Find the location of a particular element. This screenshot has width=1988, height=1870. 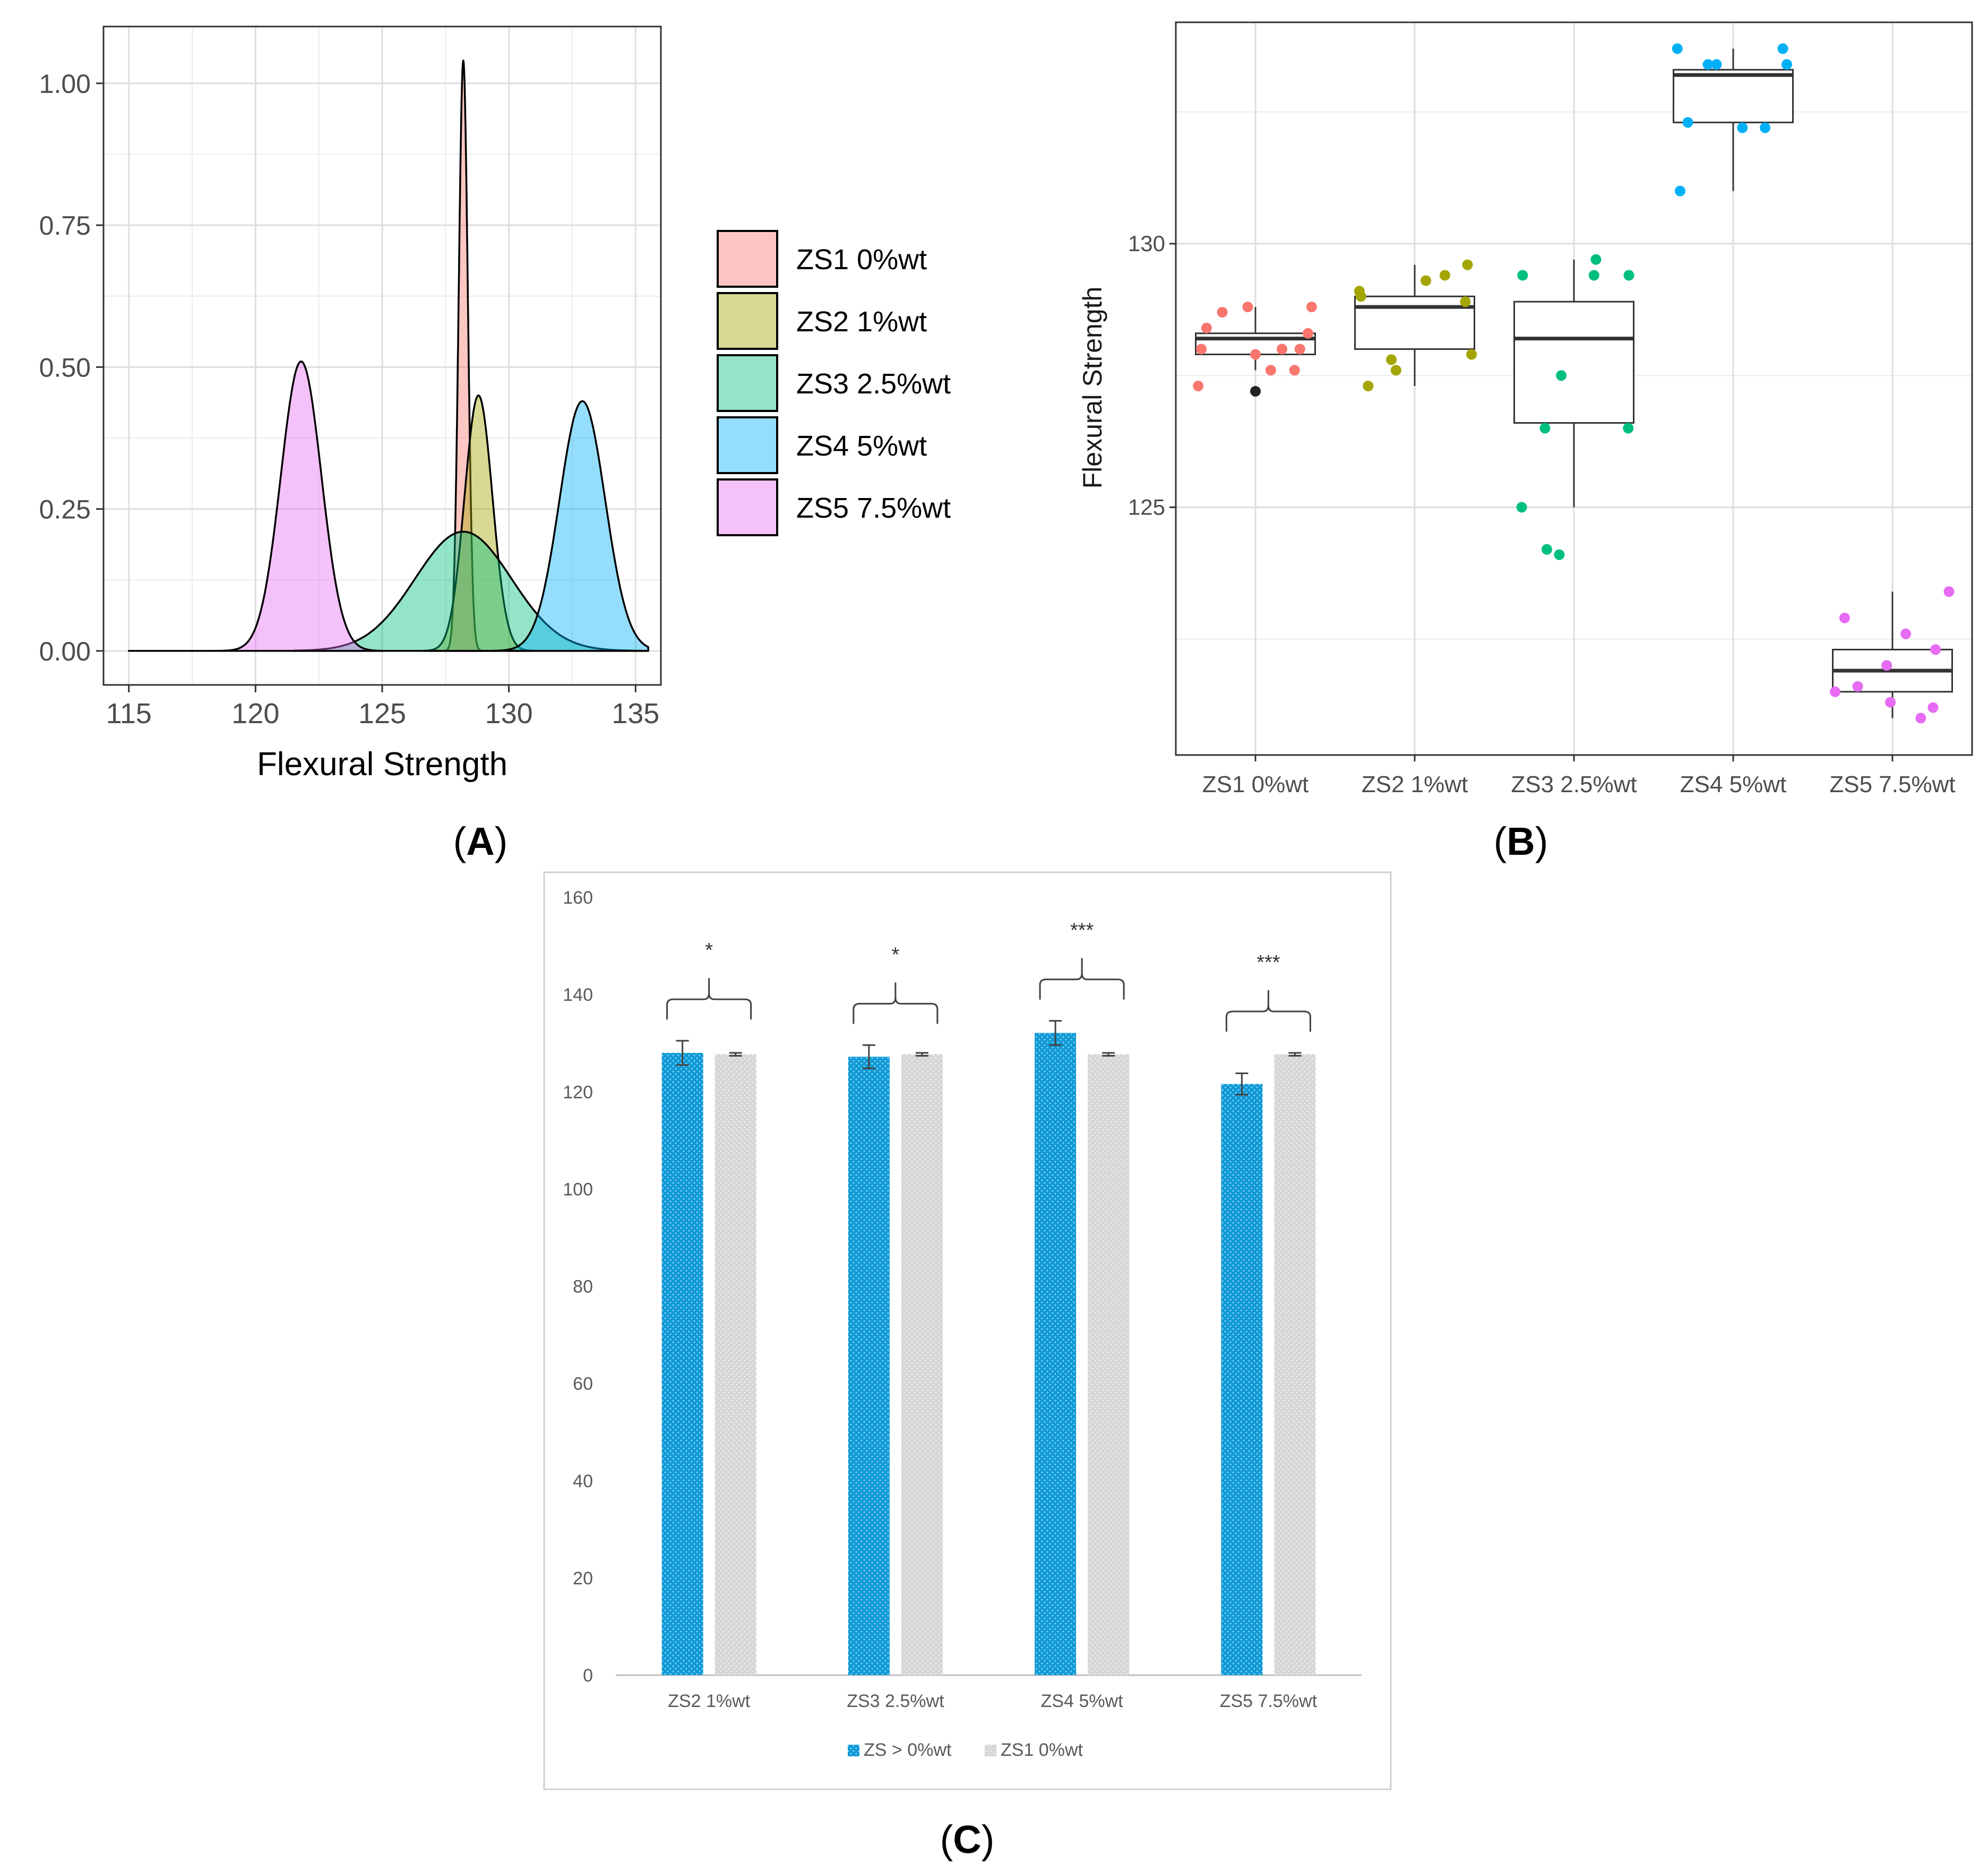

panel-c-x-tick-label: ZS4 5%wt is located at coordinates (1082, 1701).